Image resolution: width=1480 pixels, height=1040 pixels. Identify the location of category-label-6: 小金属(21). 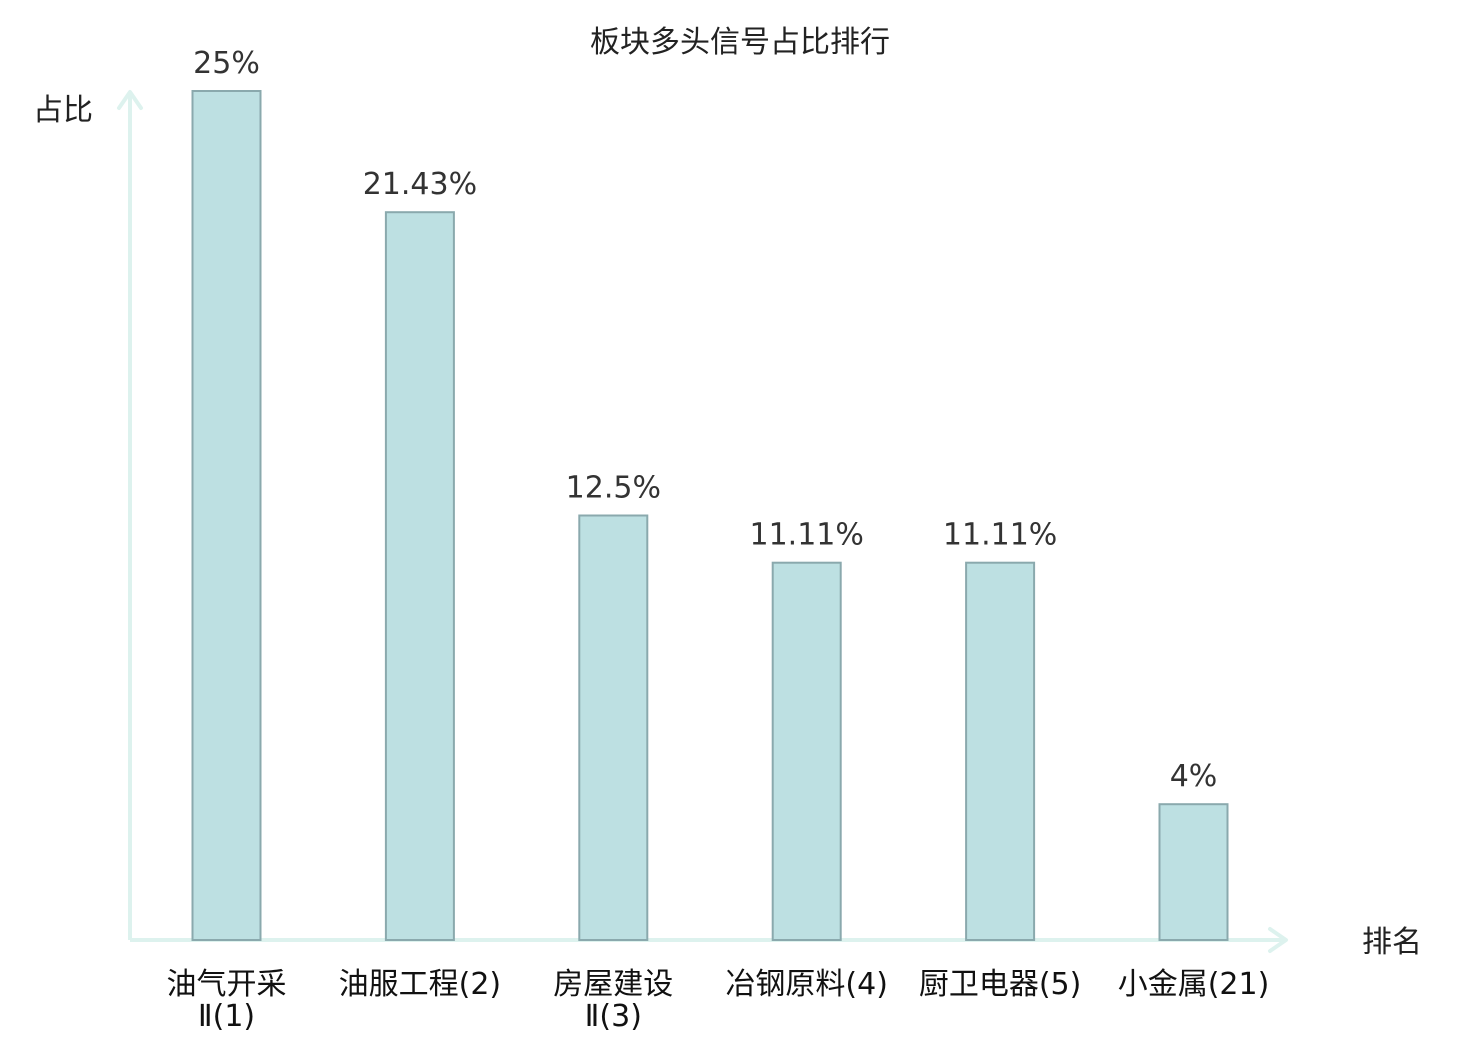
(1194, 984).